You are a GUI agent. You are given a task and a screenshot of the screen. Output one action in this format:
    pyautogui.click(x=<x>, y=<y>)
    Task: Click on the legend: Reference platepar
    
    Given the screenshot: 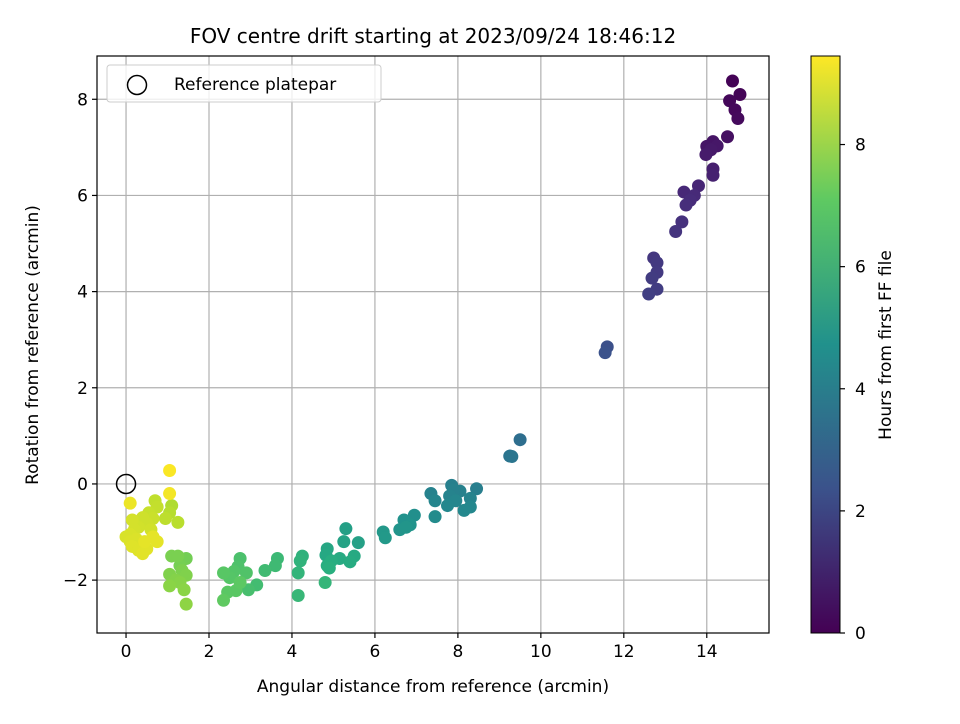 What is the action you would take?
    pyautogui.click(x=244, y=83)
    